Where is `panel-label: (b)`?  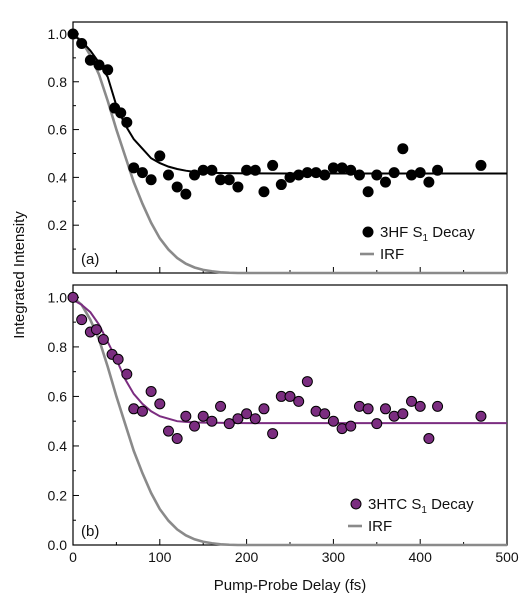
panel-label: (b) is located at coordinates (90, 531).